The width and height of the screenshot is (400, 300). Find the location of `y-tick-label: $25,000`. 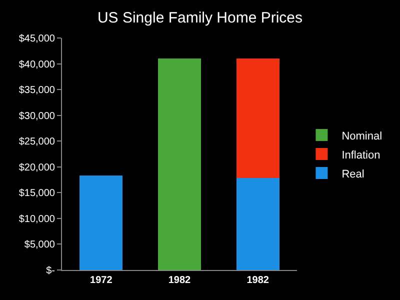

y-tick-label: $25,000 is located at coordinates (37, 142).